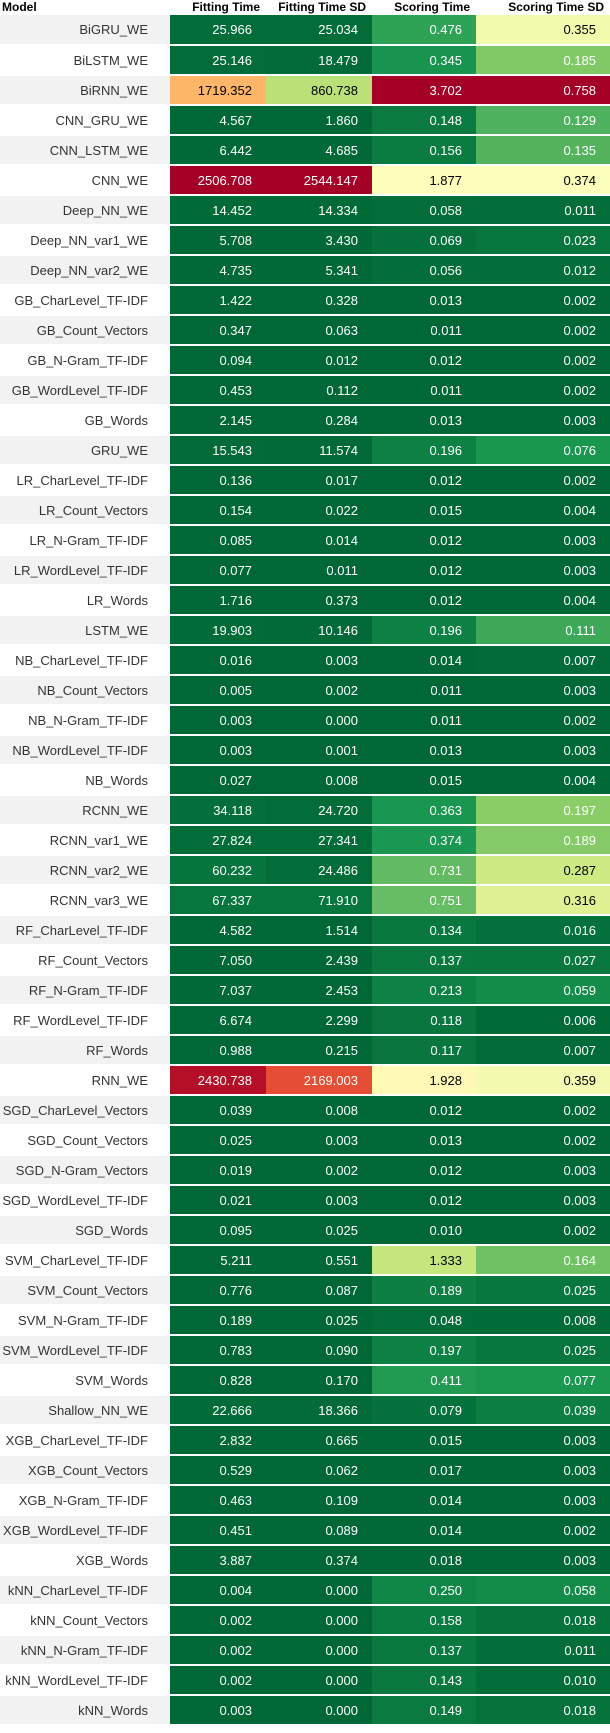  I want to click on scoring-time-cell: 1.928, so click(424, 1080).